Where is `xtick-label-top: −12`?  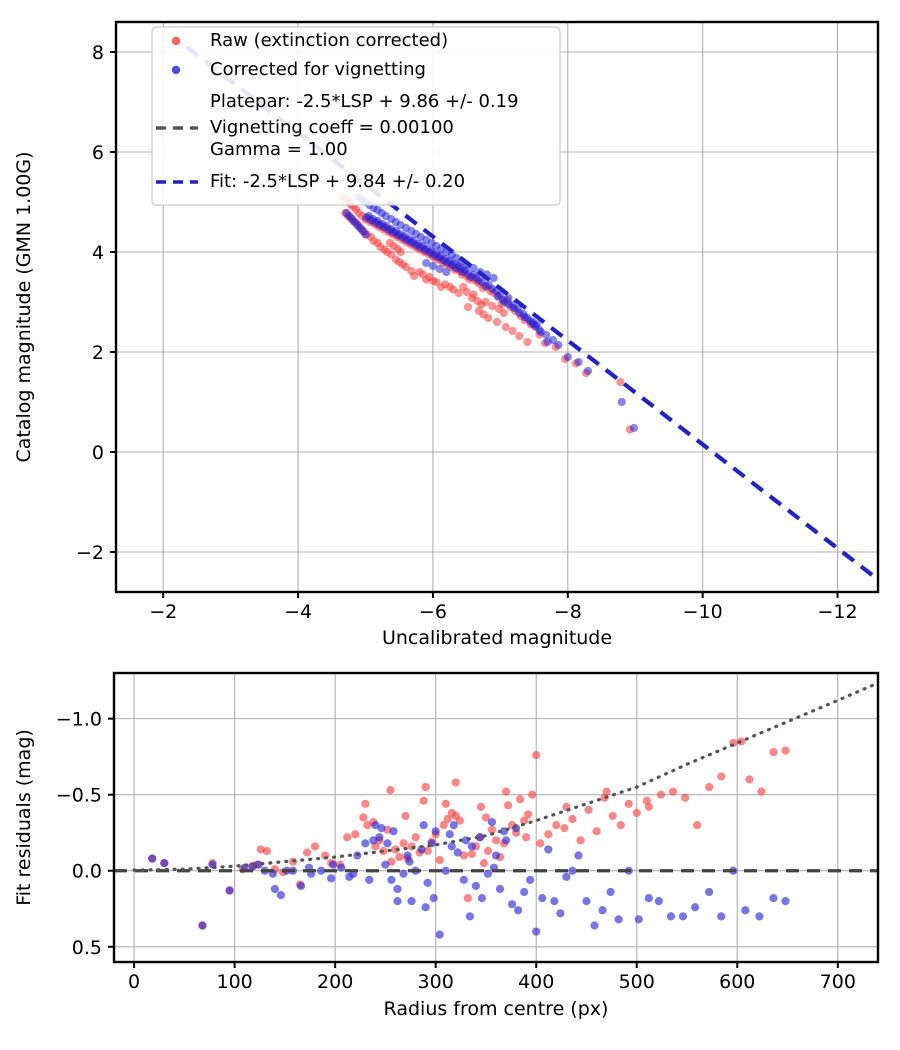 xtick-label-top: −12 is located at coordinates (837, 612).